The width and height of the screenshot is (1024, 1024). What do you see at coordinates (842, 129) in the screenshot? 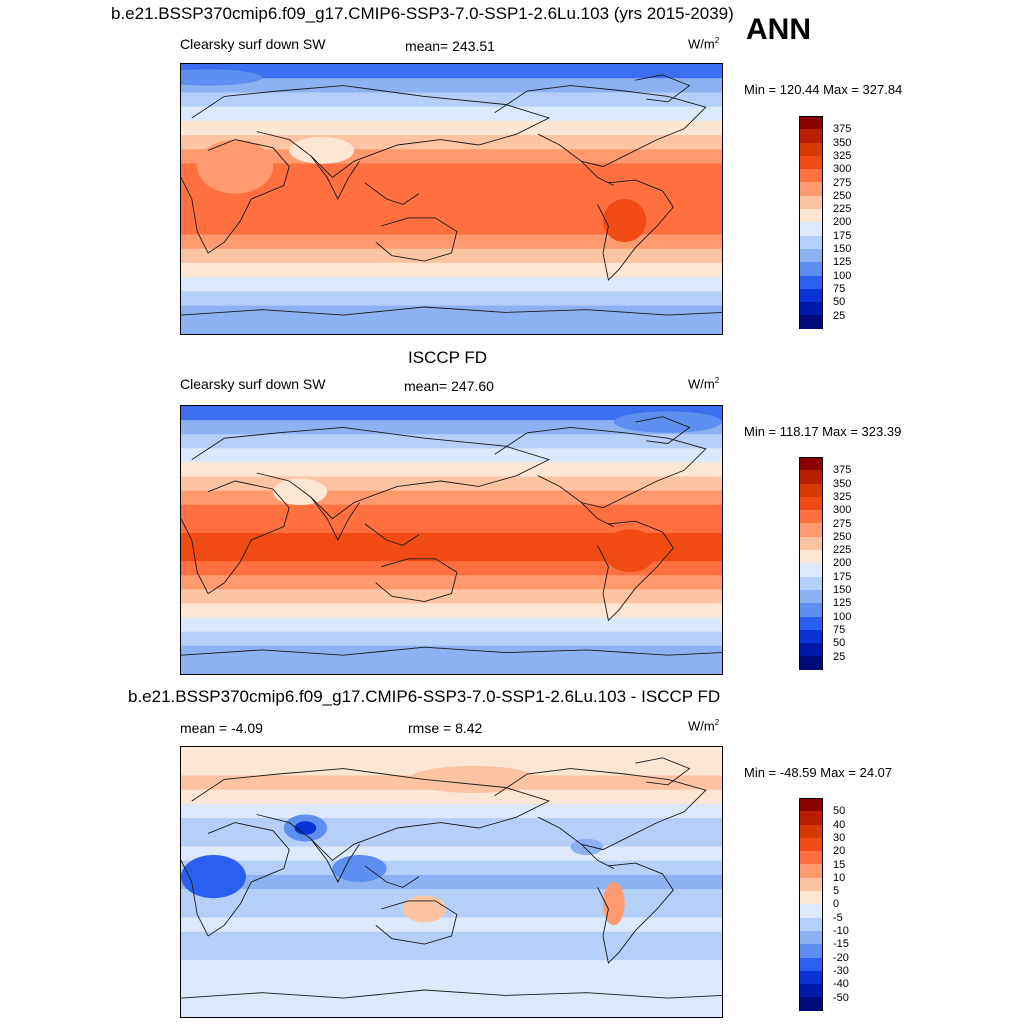
I see `colorbar-tick-label: 375` at bounding box center [842, 129].